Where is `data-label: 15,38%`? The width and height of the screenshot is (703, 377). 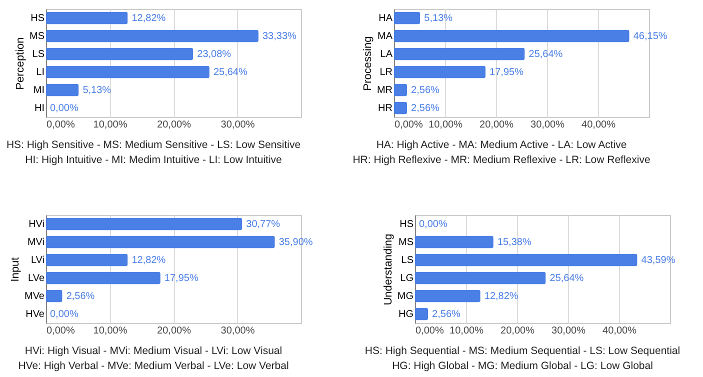 data-label: 15,38% is located at coordinates (514, 242).